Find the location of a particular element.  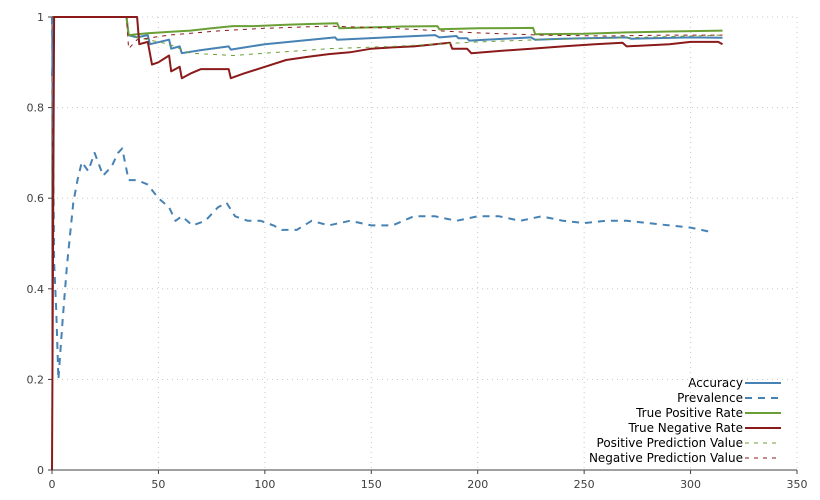

legend-label: Negative Prediction Value is located at coordinates (666, 458).